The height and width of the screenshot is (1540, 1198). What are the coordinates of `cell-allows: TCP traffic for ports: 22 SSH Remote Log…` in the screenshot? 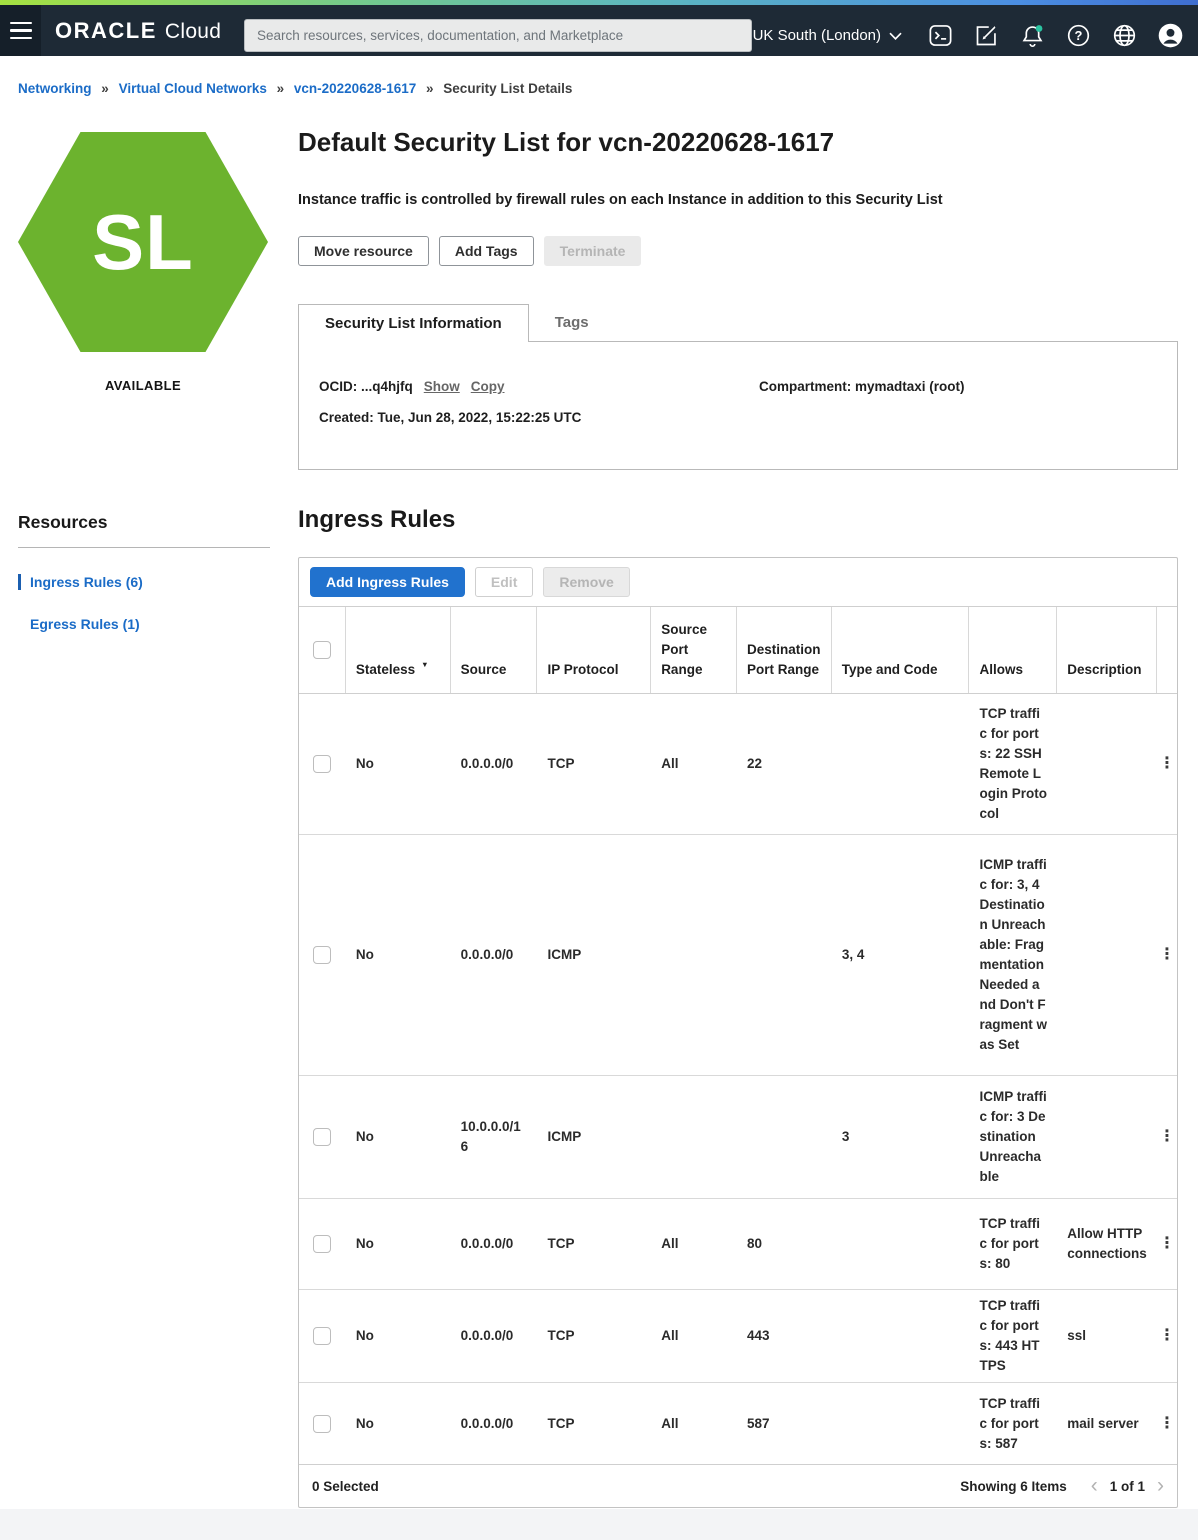 It's located at (1013, 763).